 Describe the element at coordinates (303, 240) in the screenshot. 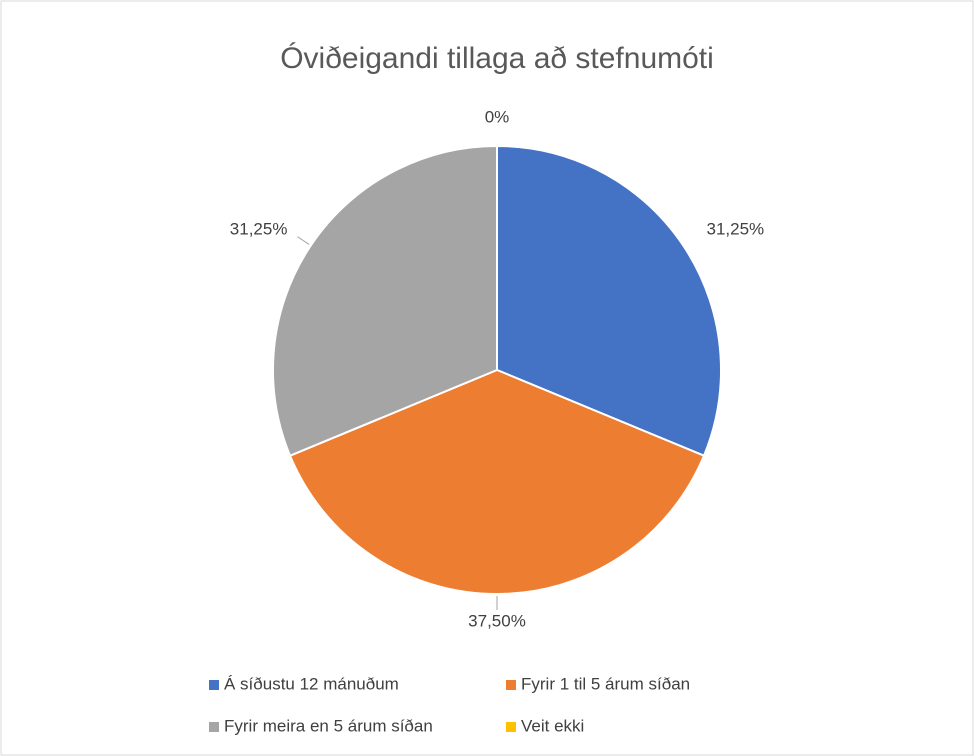

I see `leader-line` at that location.